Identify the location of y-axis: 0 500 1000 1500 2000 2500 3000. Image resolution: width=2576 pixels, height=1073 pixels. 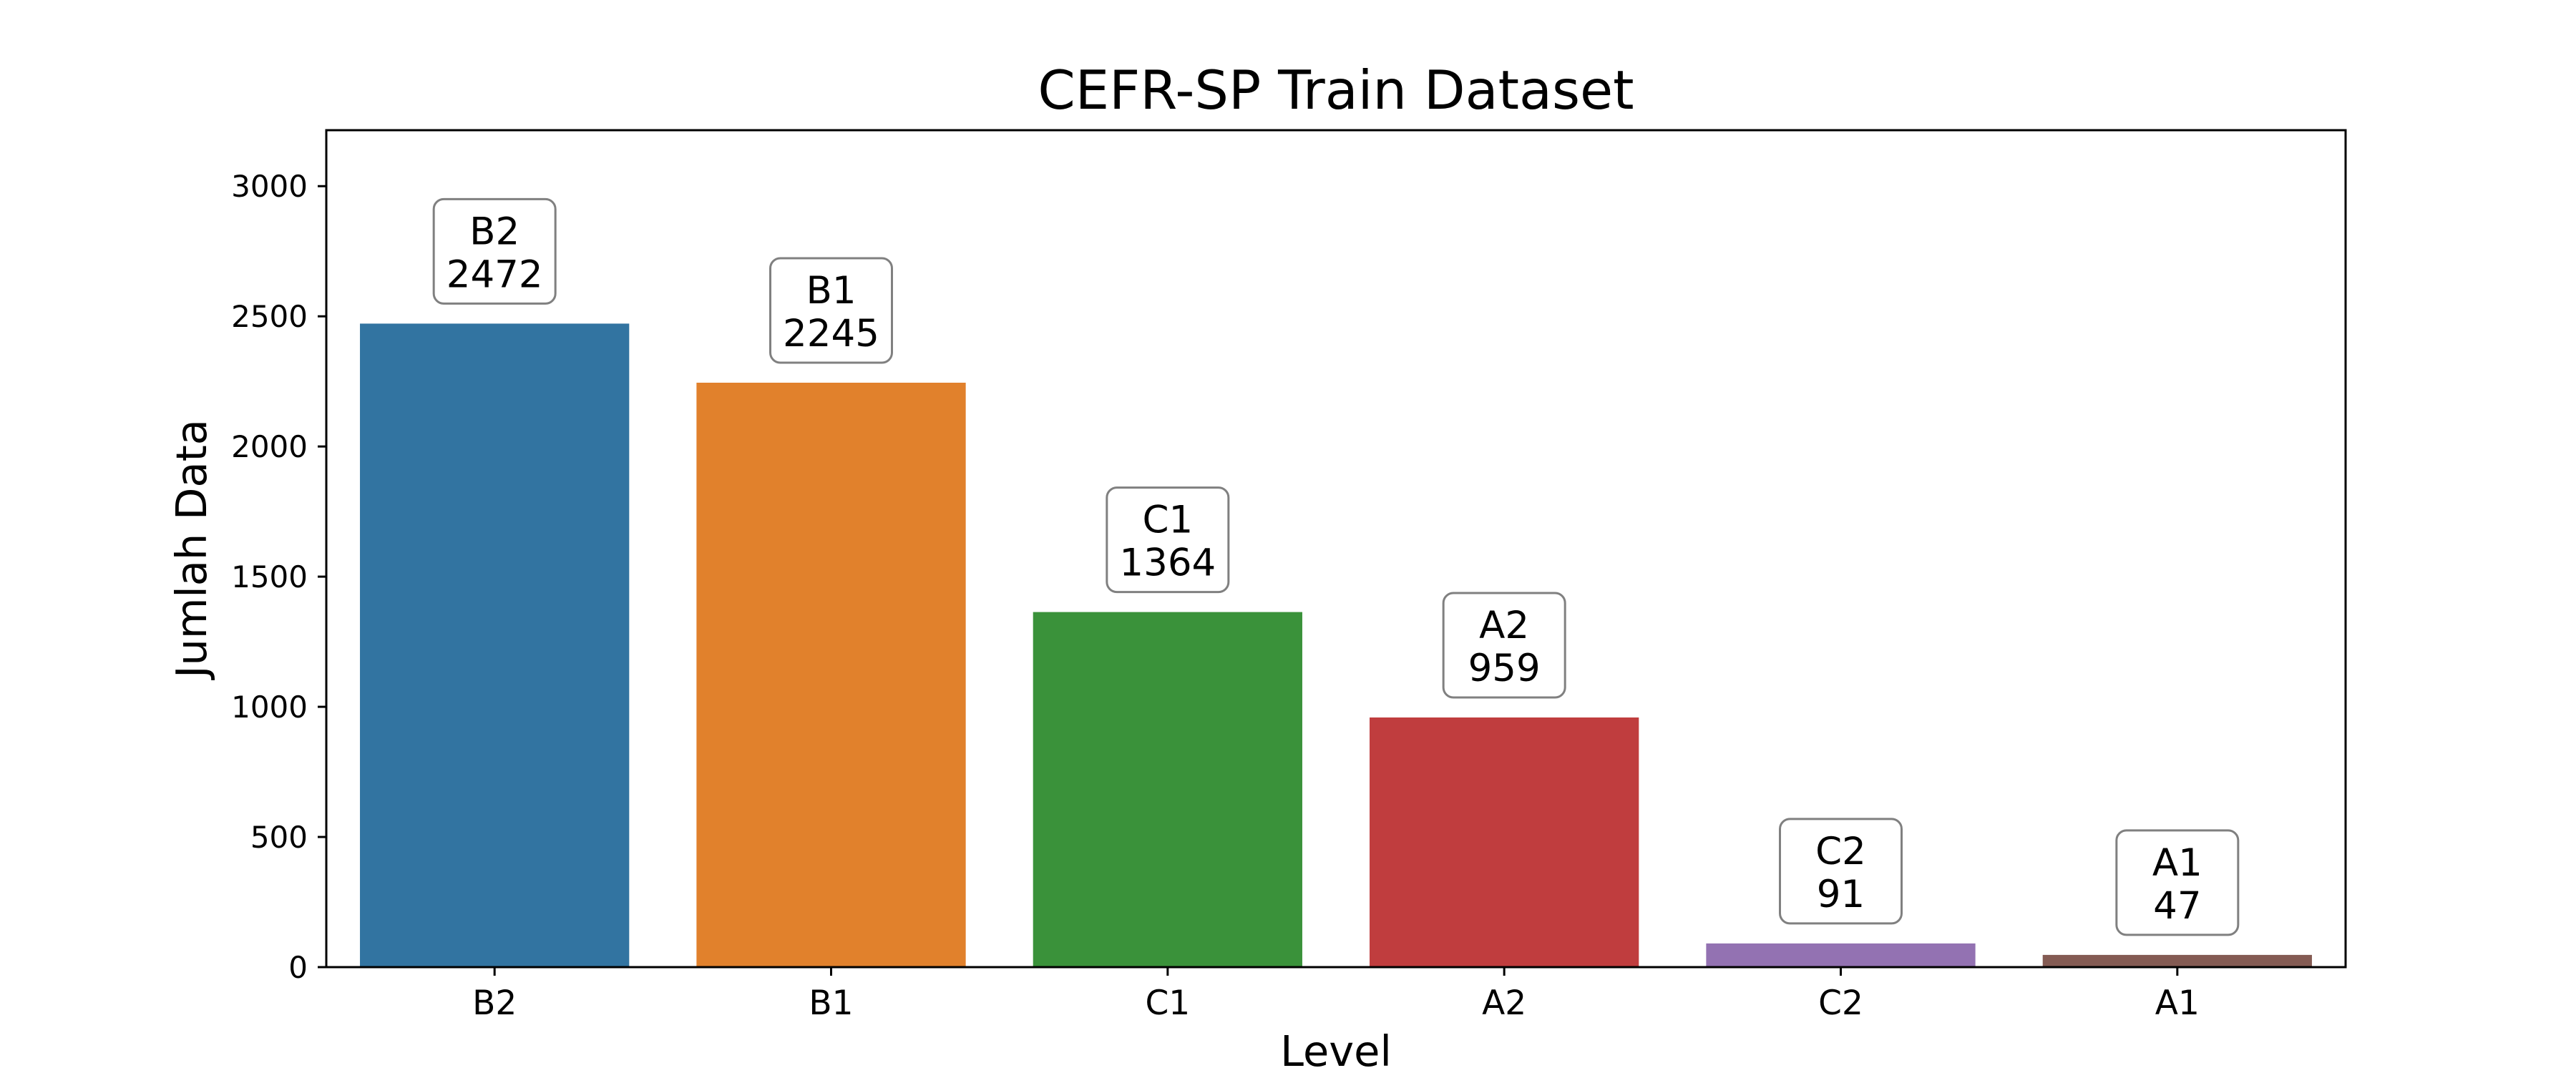
(278, 577).